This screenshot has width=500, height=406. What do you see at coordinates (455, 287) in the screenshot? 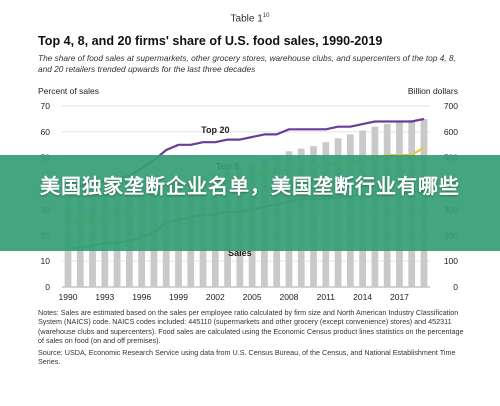
I see `y-tick-label-right: 0` at bounding box center [455, 287].